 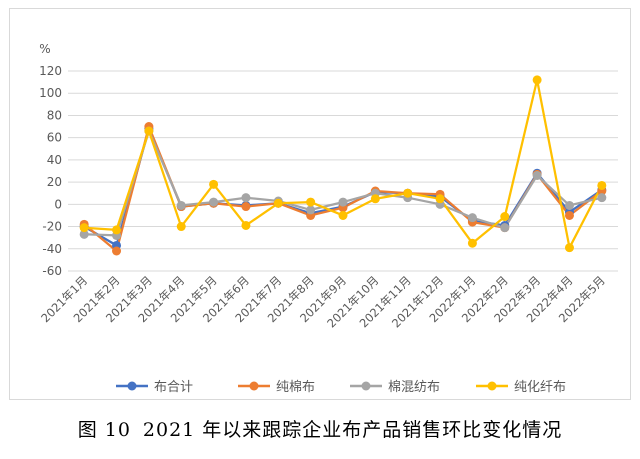 I want to click on figure-number: 图 10, so click(x=104, y=430).